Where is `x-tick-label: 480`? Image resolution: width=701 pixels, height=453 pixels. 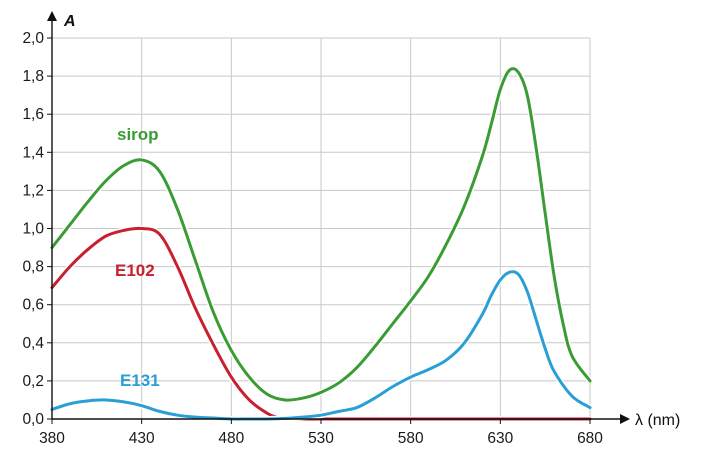 x-tick-label: 480 is located at coordinates (231, 438).